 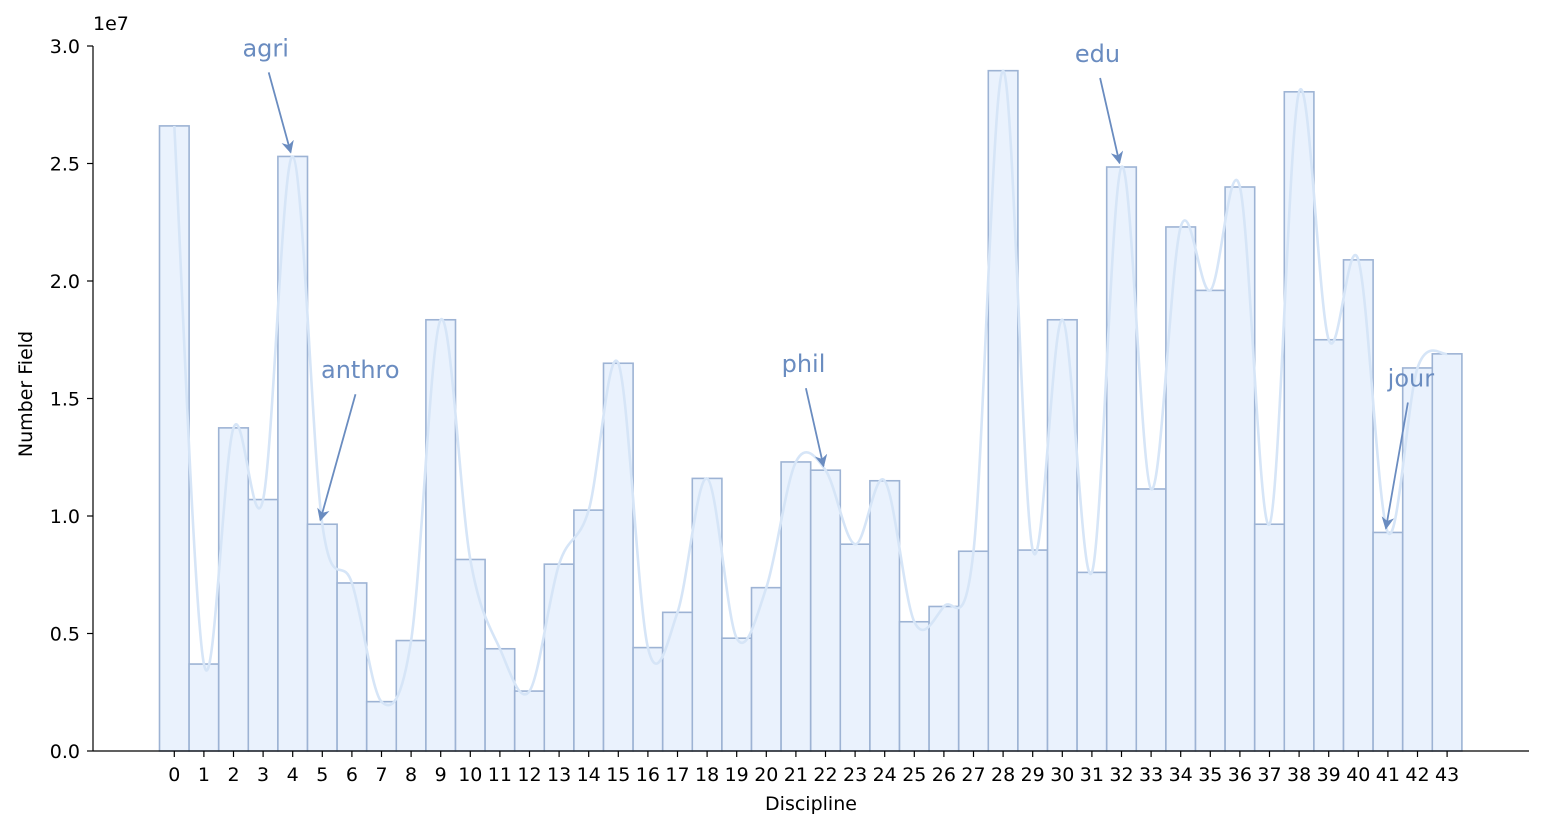 I want to click on x-tick-label: 19, so click(x=737, y=775).